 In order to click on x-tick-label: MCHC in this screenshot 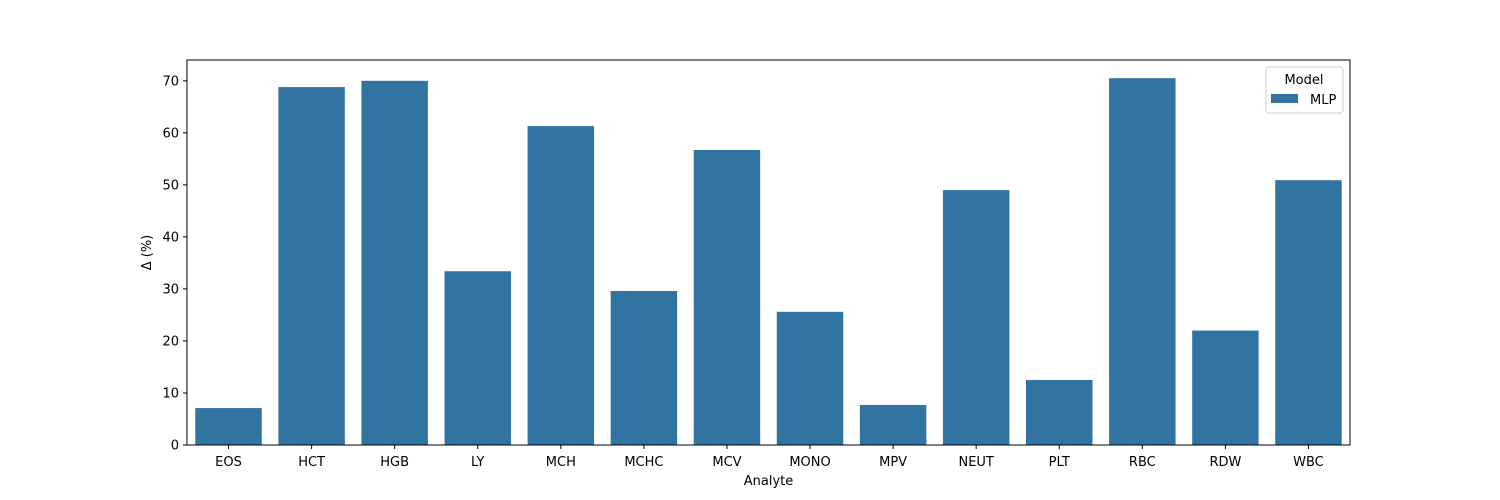, I will do `click(643, 462)`.